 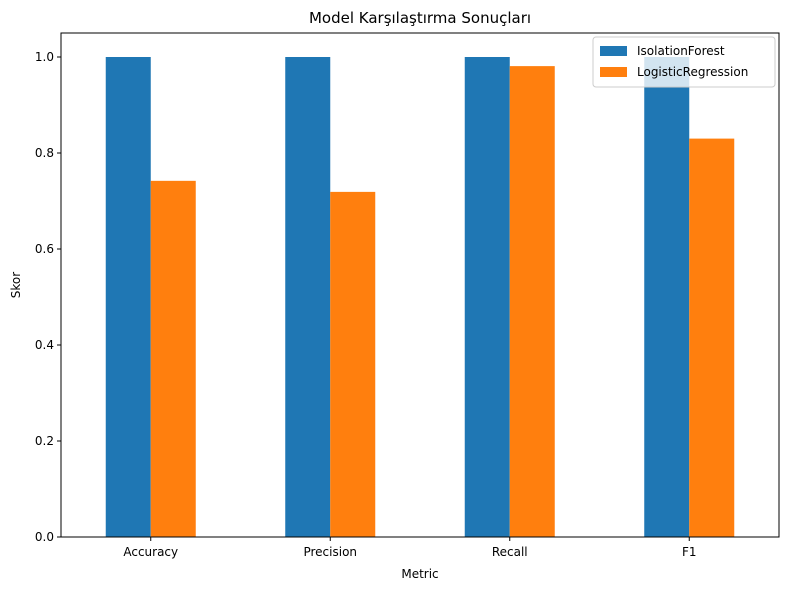 What do you see at coordinates (487, 297) in the screenshot?
I see `bar-isolationforest-recall` at bounding box center [487, 297].